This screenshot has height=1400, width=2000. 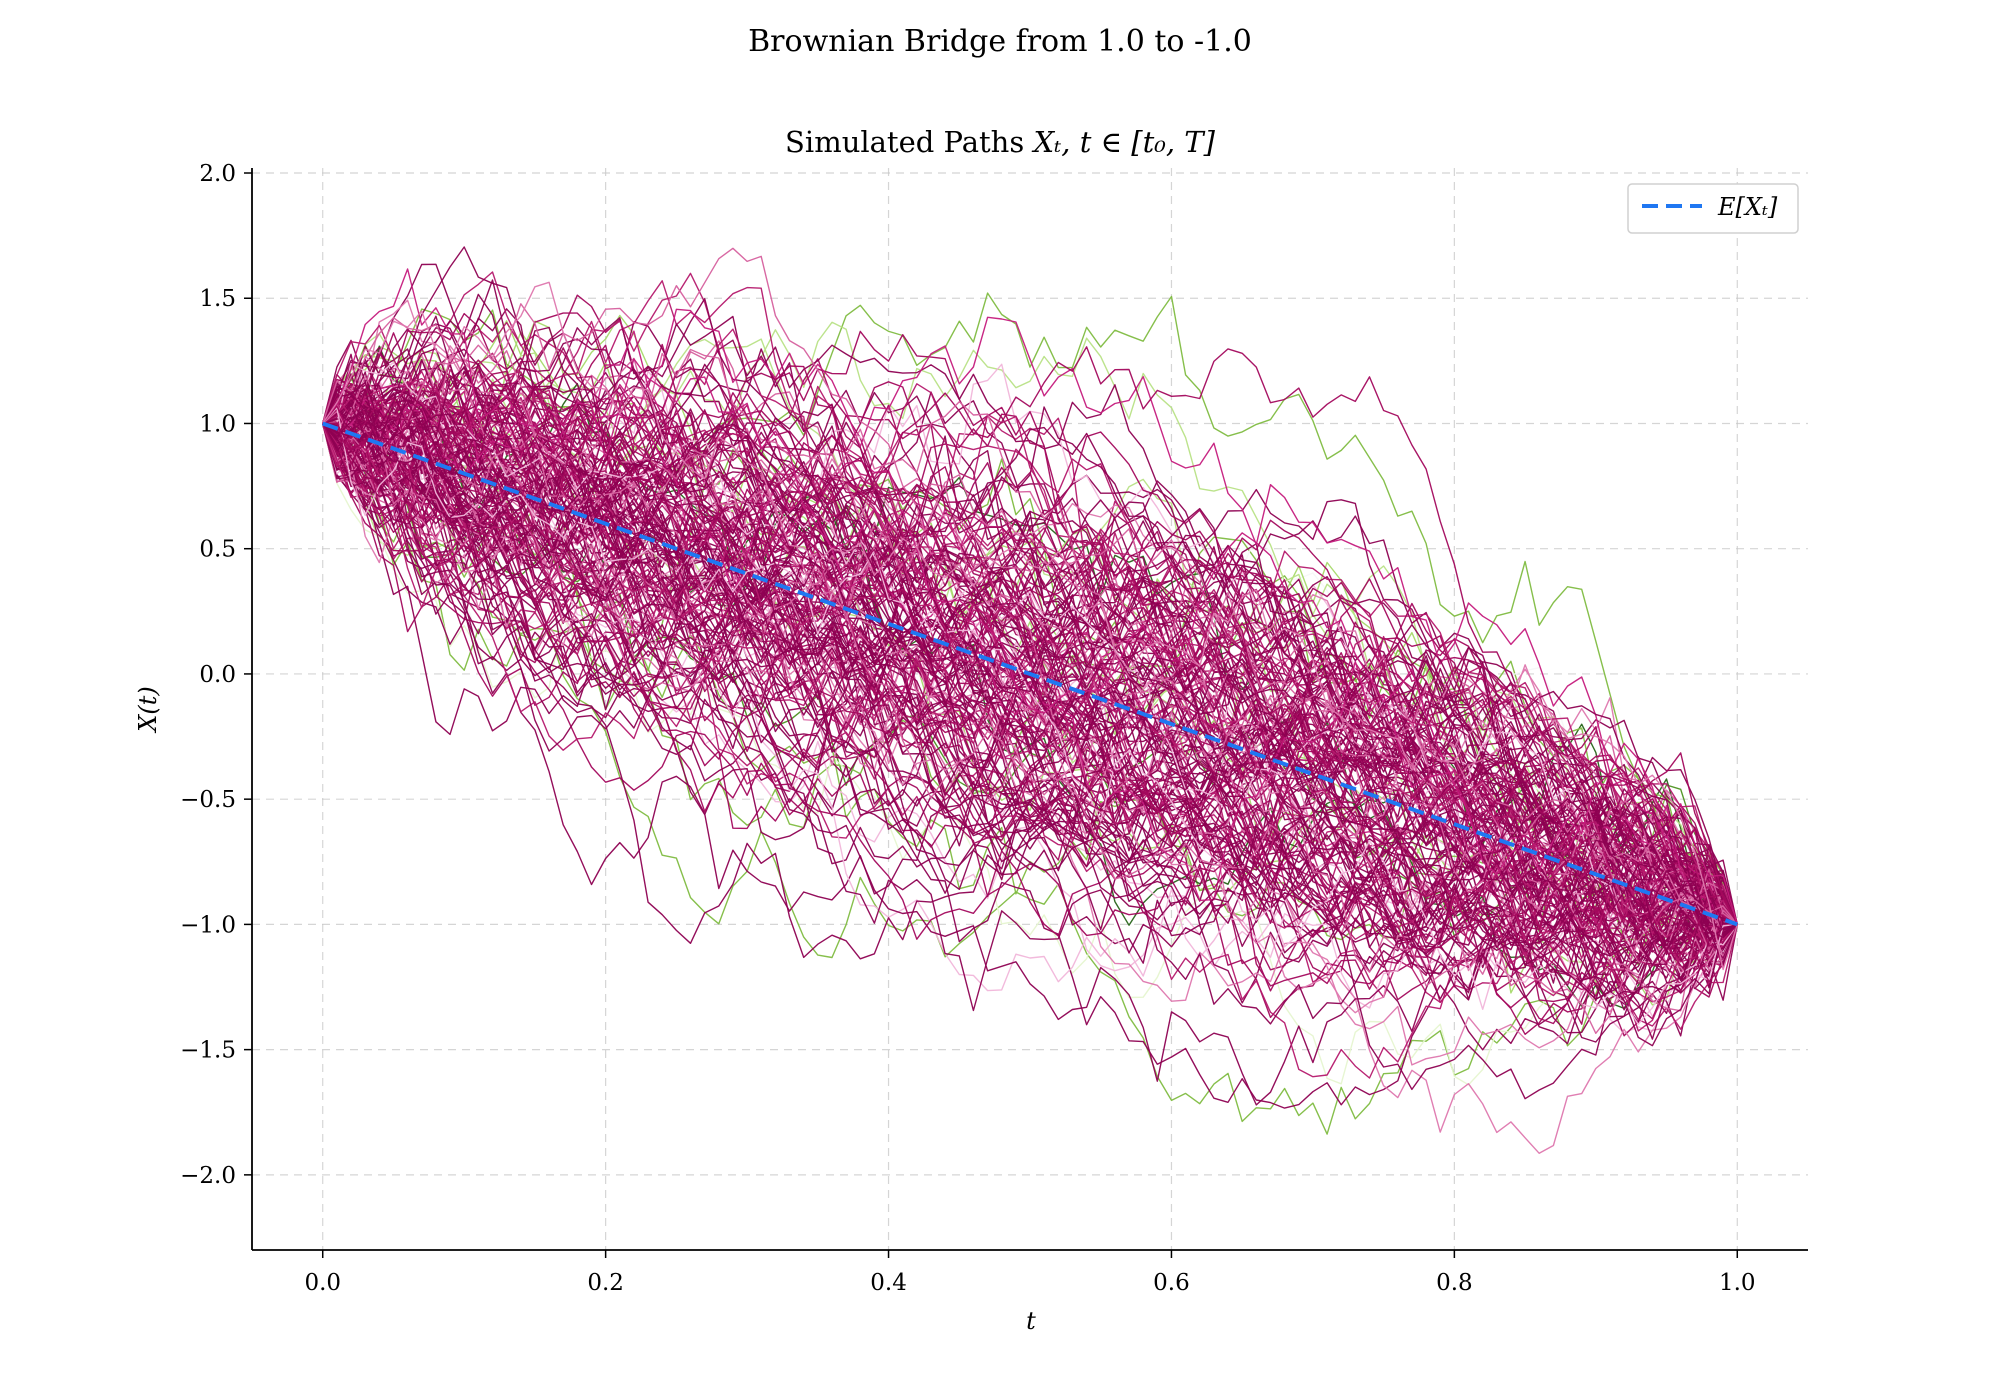 What do you see at coordinates (208, 1176) in the screenshot?
I see `y-tick-label: −2.0` at bounding box center [208, 1176].